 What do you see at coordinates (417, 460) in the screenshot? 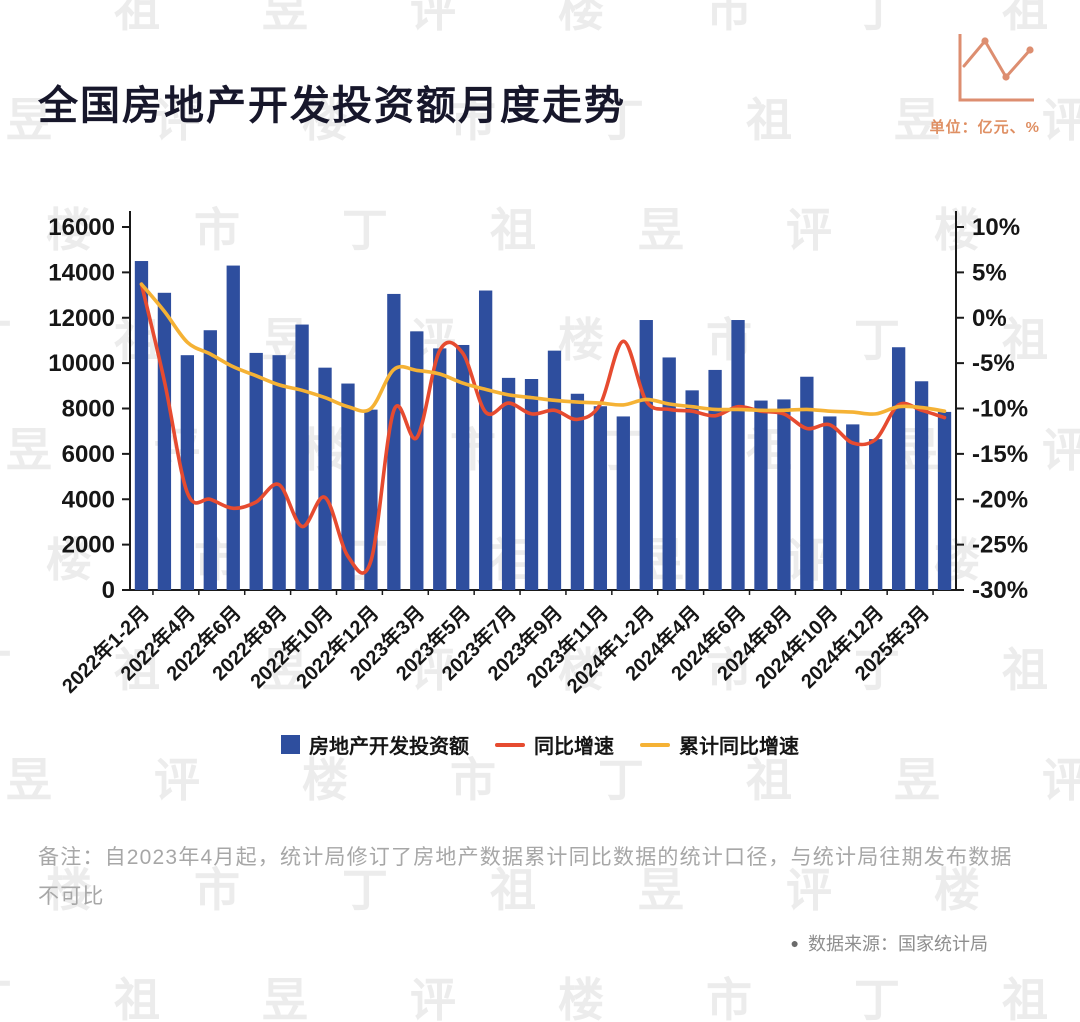
I see `bar-2023年3月` at bounding box center [417, 460].